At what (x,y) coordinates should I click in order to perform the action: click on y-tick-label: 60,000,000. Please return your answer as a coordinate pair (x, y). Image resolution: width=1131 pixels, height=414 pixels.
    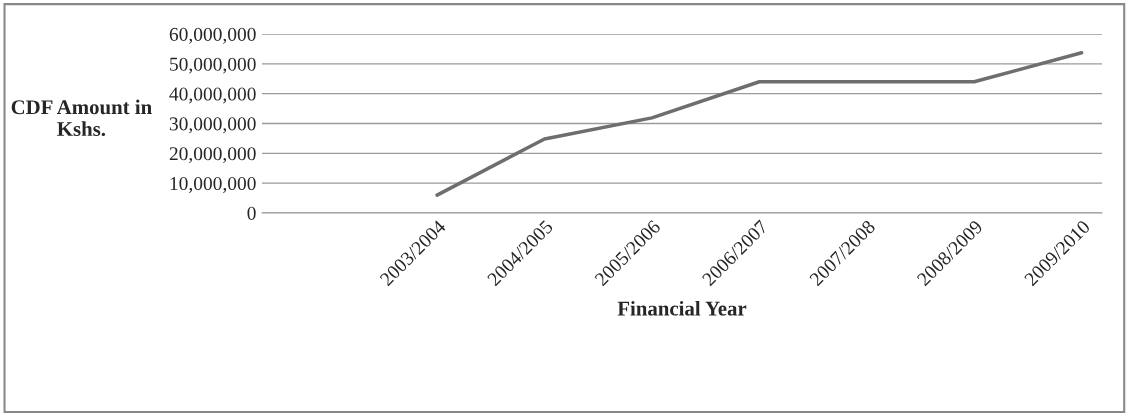
    Looking at the image, I should click on (212, 35).